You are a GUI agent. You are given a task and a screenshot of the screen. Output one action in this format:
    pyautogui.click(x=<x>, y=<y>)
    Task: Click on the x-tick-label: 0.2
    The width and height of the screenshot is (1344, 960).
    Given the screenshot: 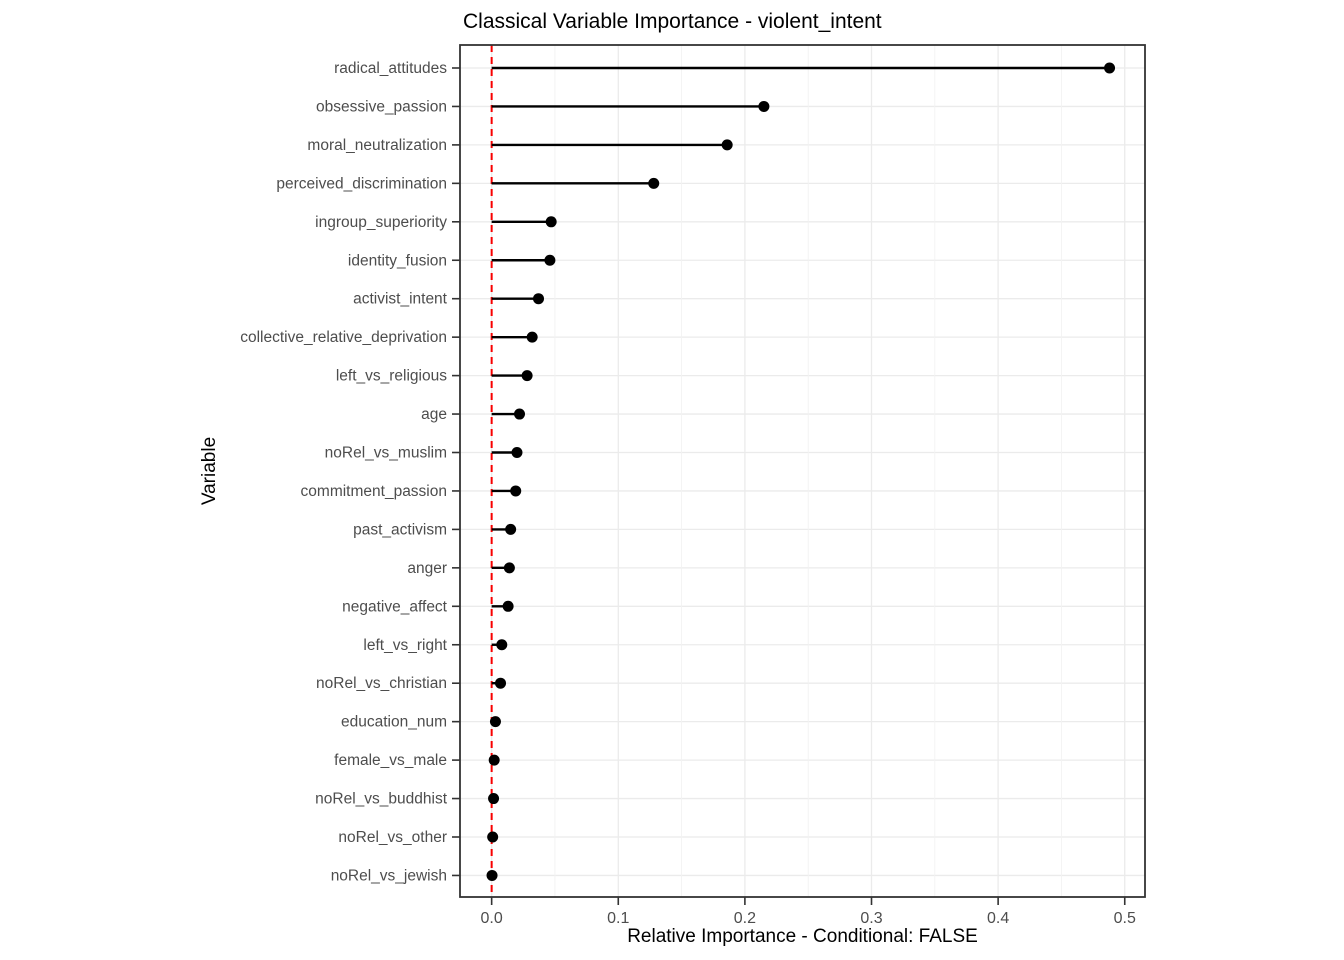 What is the action you would take?
    pyautogui.click(x=745, y=918)
    